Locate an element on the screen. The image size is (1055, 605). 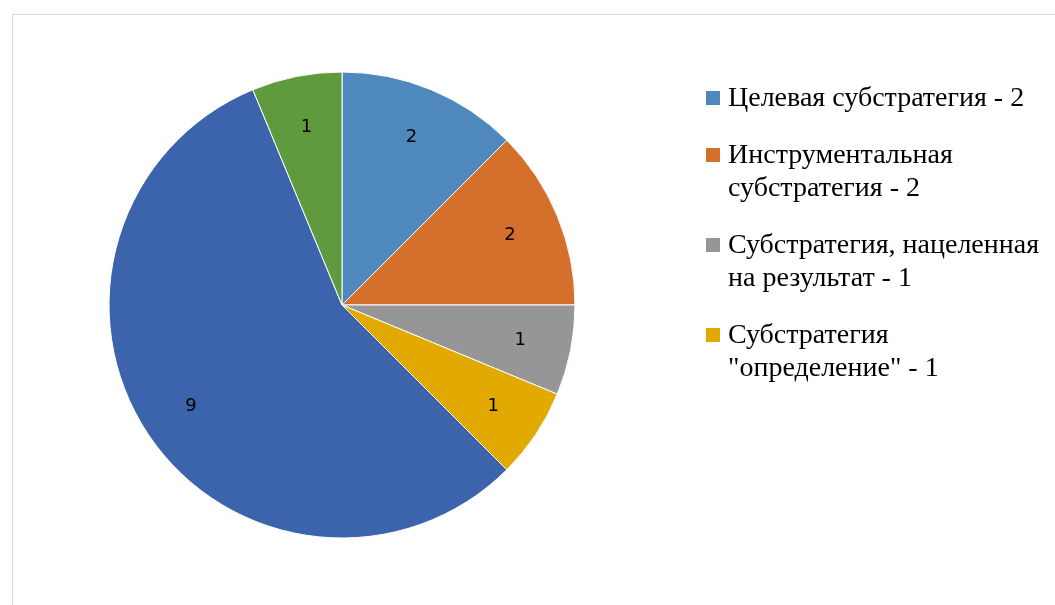
legend-label: Субстратегия "определение" - 1 is located at coordinates (833, 350).